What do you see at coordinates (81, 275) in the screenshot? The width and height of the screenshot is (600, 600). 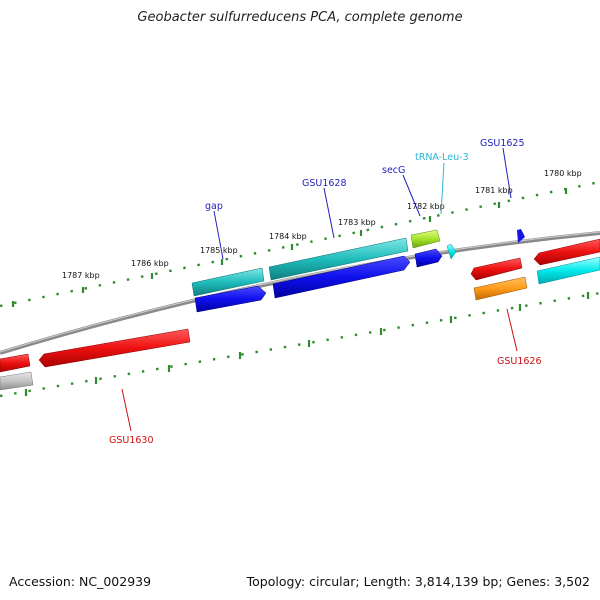 I see `kbp-label: 1787 kbp` at bounding box center [81, 275].